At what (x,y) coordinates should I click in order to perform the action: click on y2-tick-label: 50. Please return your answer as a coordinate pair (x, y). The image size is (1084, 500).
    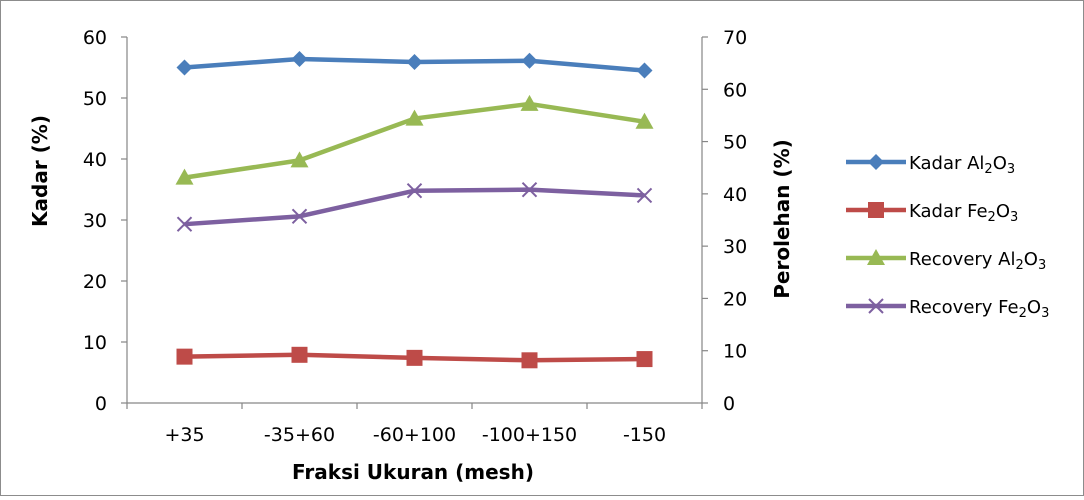
    Looking at the image, I should click on (735, 143).